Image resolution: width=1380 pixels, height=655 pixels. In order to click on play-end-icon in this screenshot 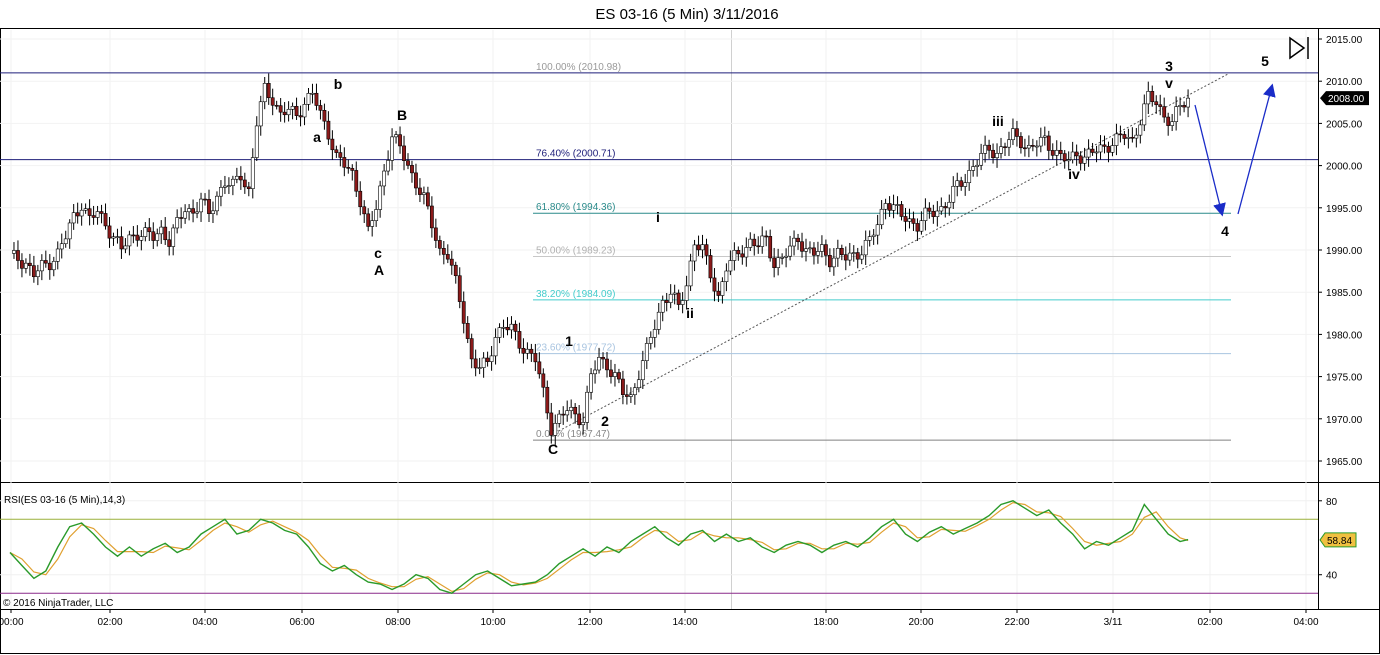, I will do `click(1297, 48)`.